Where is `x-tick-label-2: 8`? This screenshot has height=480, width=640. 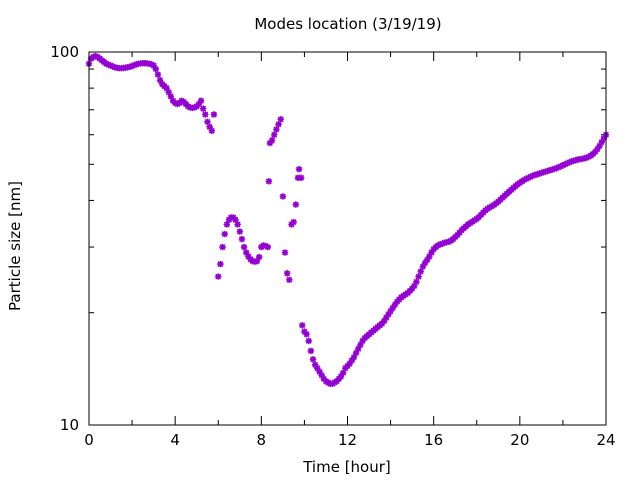 x-tick-label-2: 8 is located at coordinates (262, 440).